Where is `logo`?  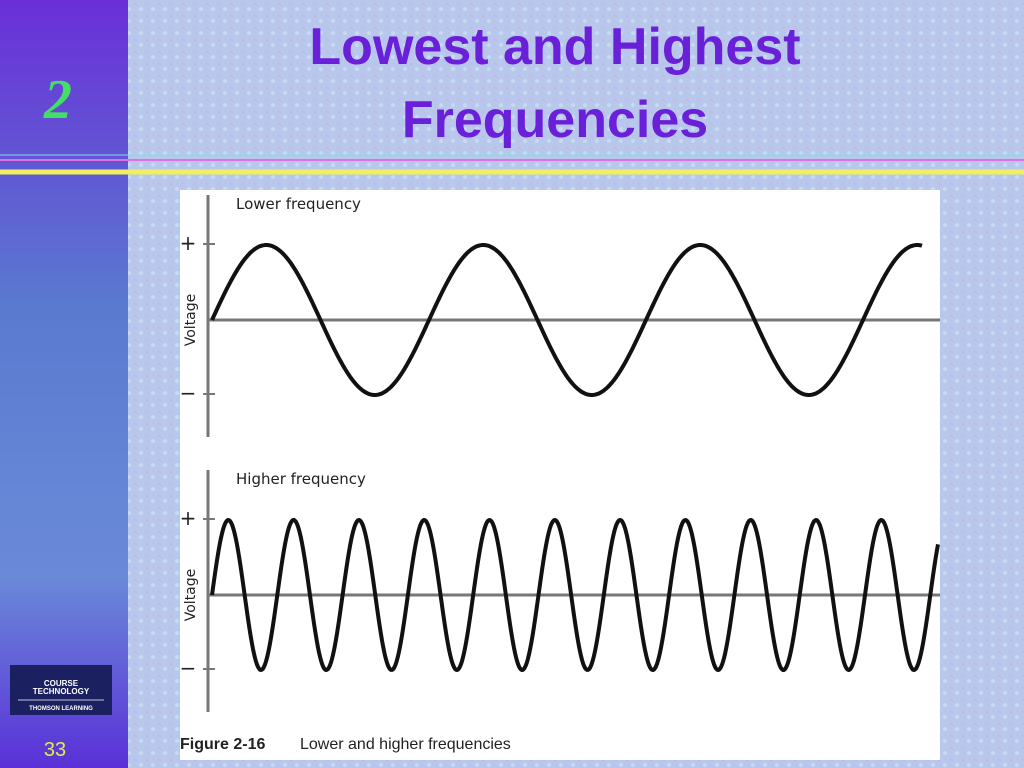
logo is located at coordinates (61, 690).